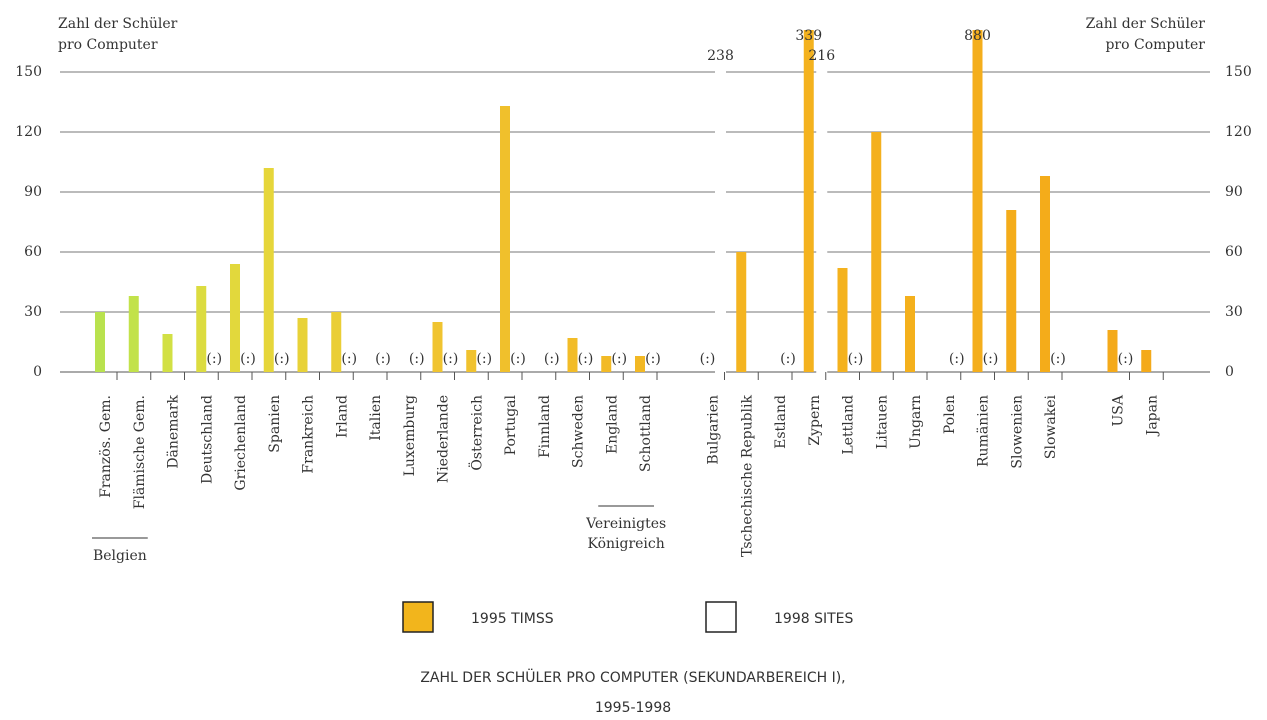 The width and height of the screenshot is (1267, 720). Describe the element at coordinates (108, 45) in the screenshot. I see `y-axis-title: pro Computer` at that location.